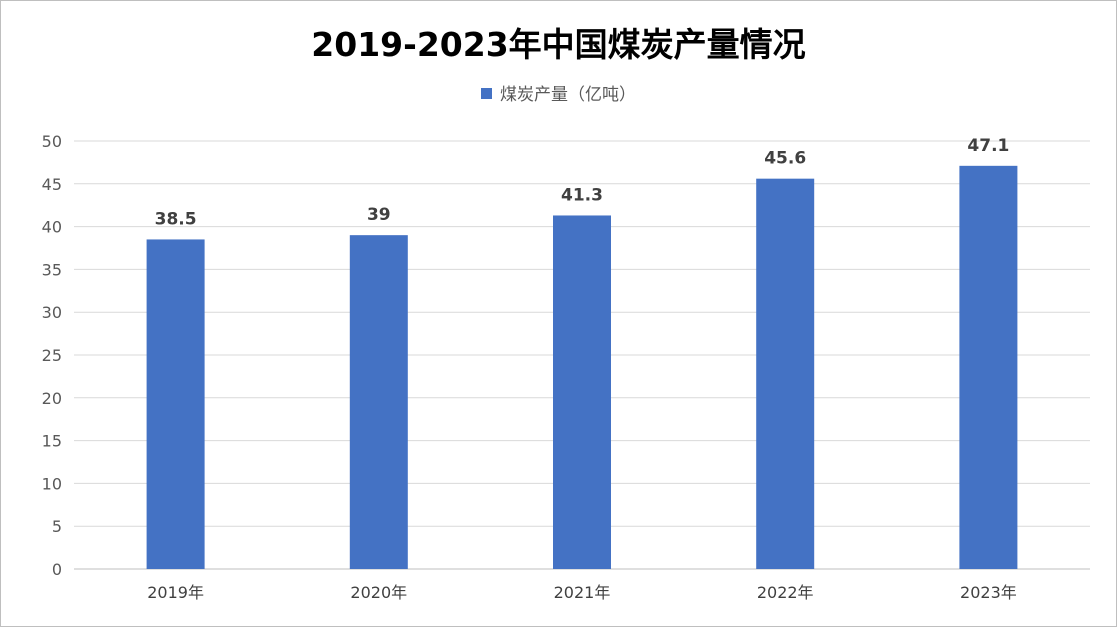 The width and height of the screenshot is (1117, 627). What do you see at coordinates (57, 526) in the screenshot?
I see `y-tick-label: 5` at bounding box center [57, 526].